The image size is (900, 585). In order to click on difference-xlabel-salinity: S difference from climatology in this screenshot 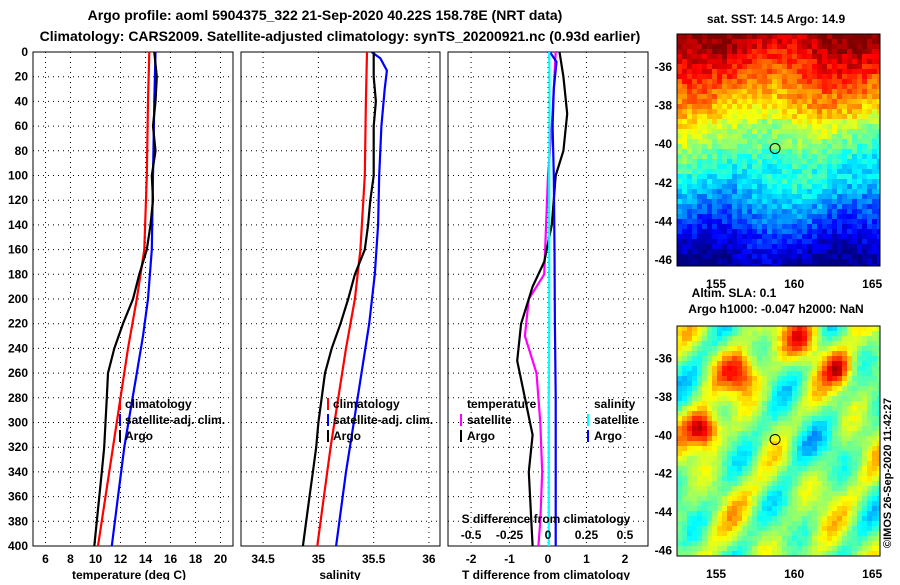, I will do `click(546, 519)`.